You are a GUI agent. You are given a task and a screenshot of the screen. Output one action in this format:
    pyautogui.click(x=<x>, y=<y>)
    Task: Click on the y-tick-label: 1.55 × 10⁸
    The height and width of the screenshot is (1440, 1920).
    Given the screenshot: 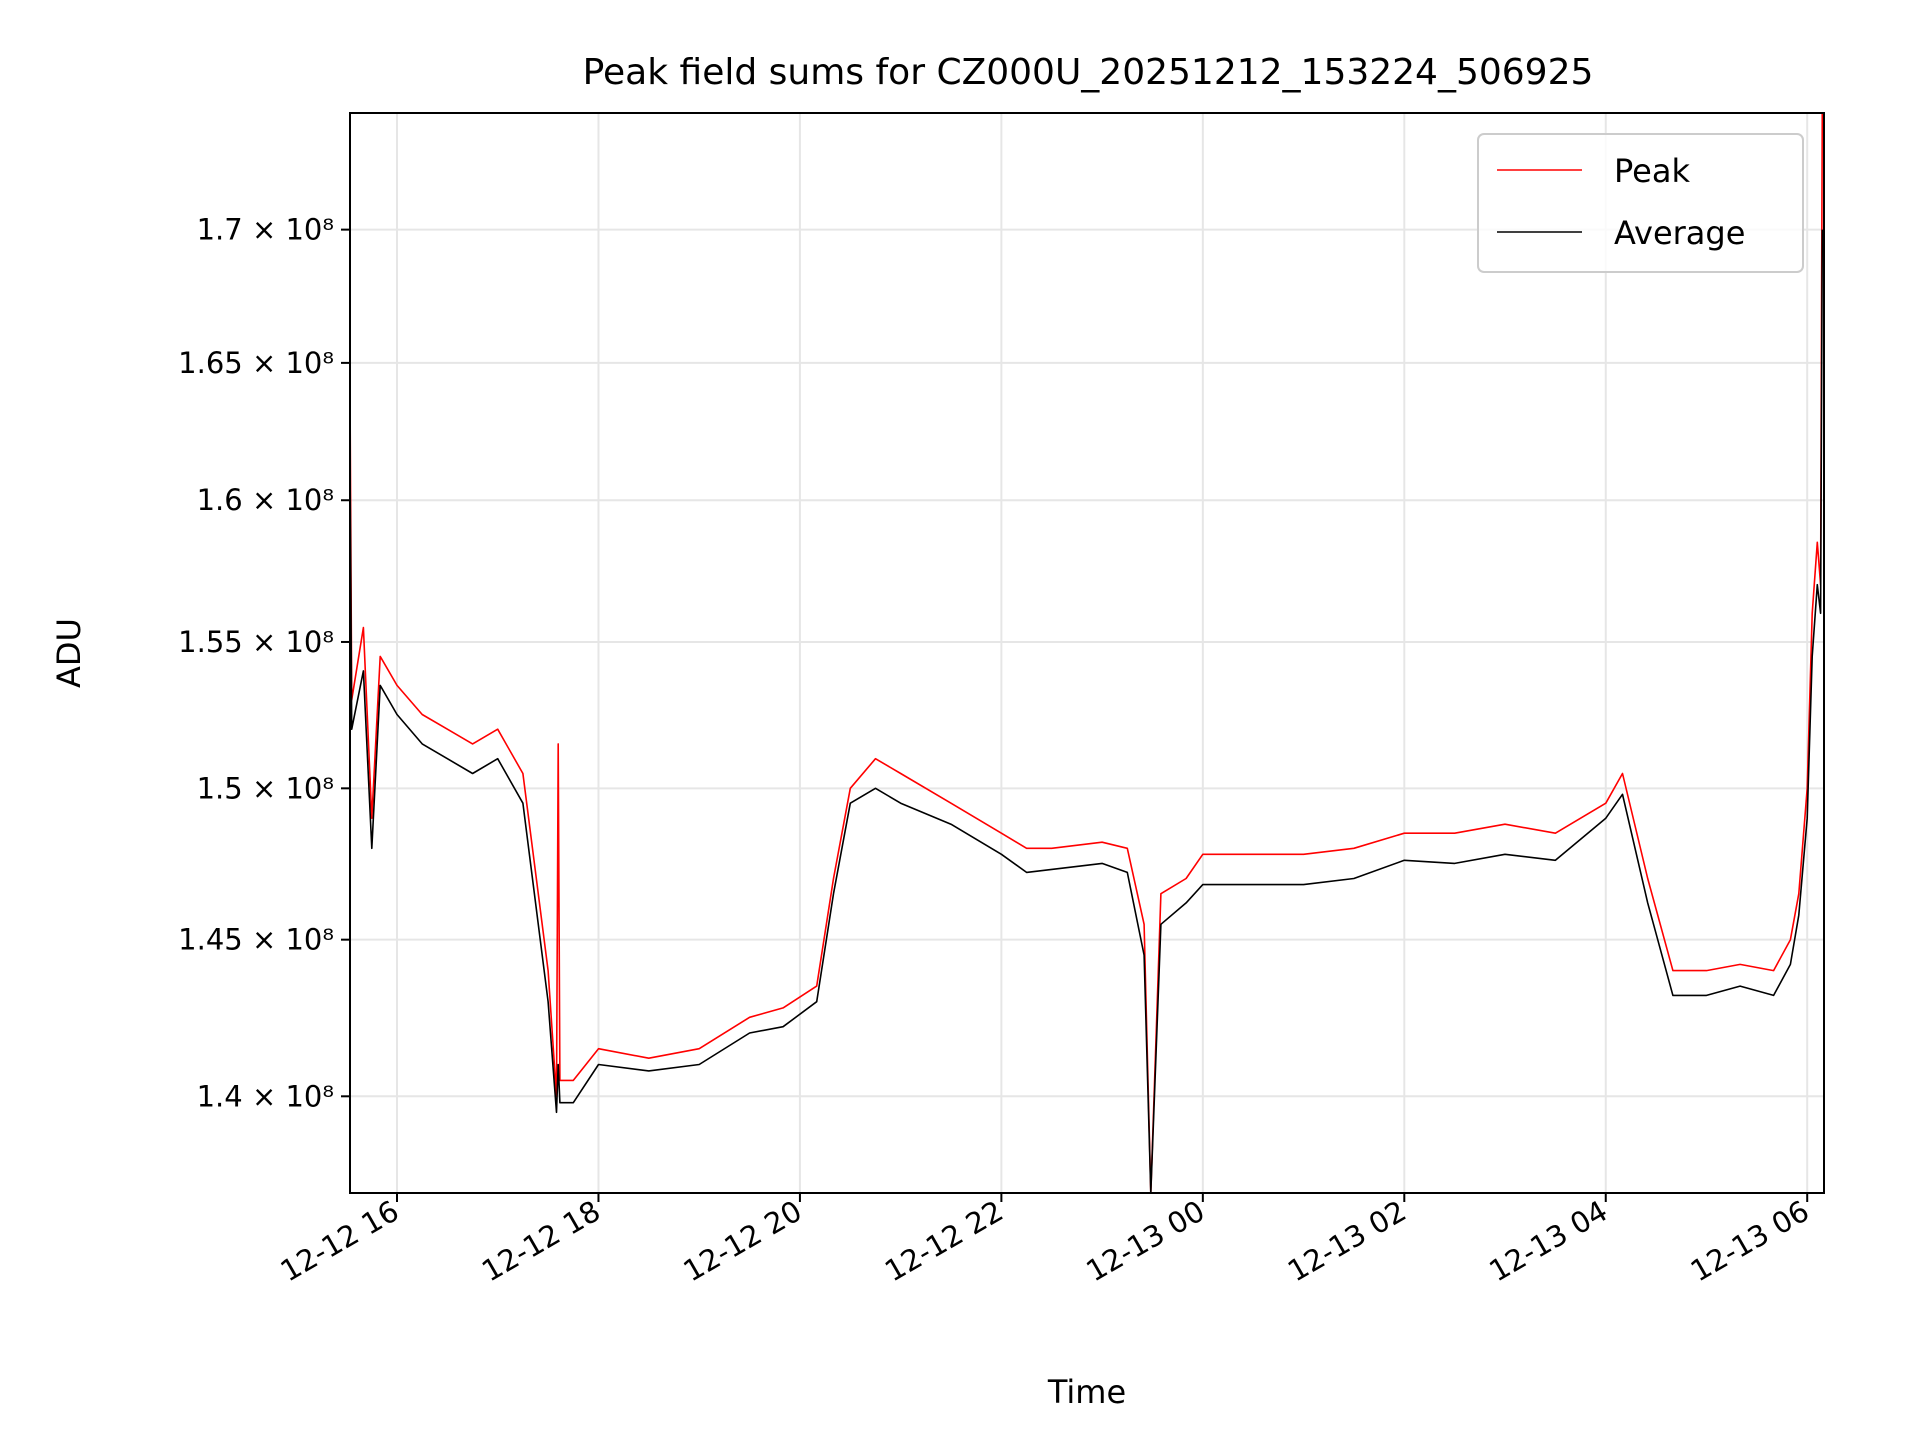 What is the action you would take?
    pyautogui.click(x=256, y=642)
    